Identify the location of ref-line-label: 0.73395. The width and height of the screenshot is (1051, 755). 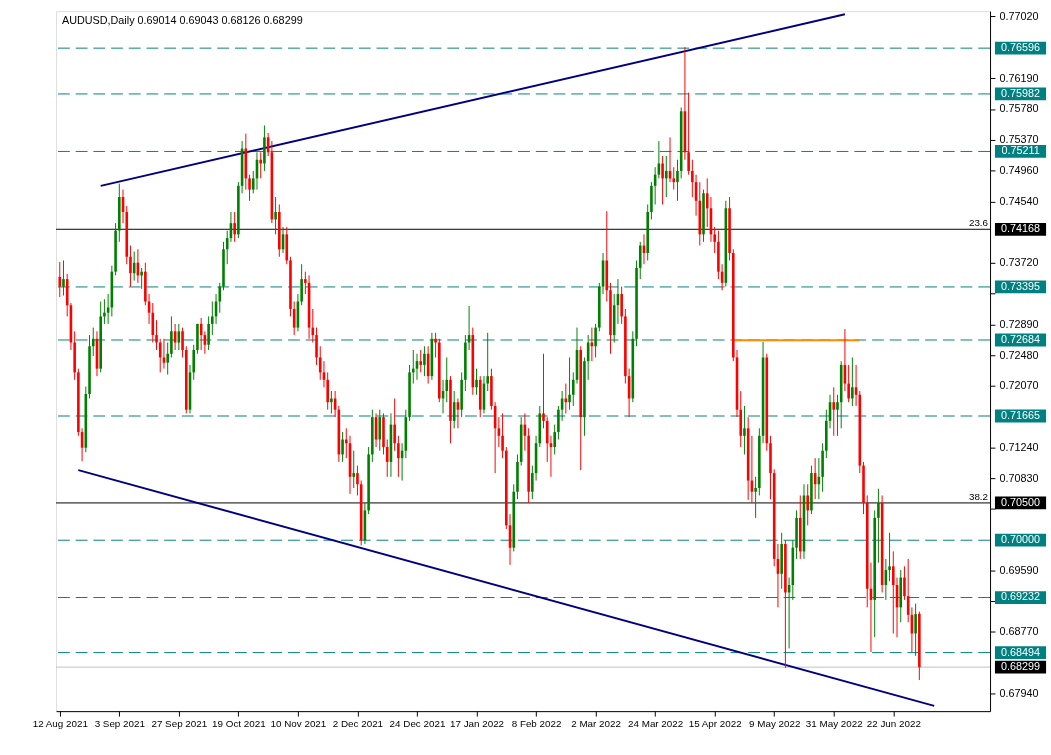
(1021, 285).